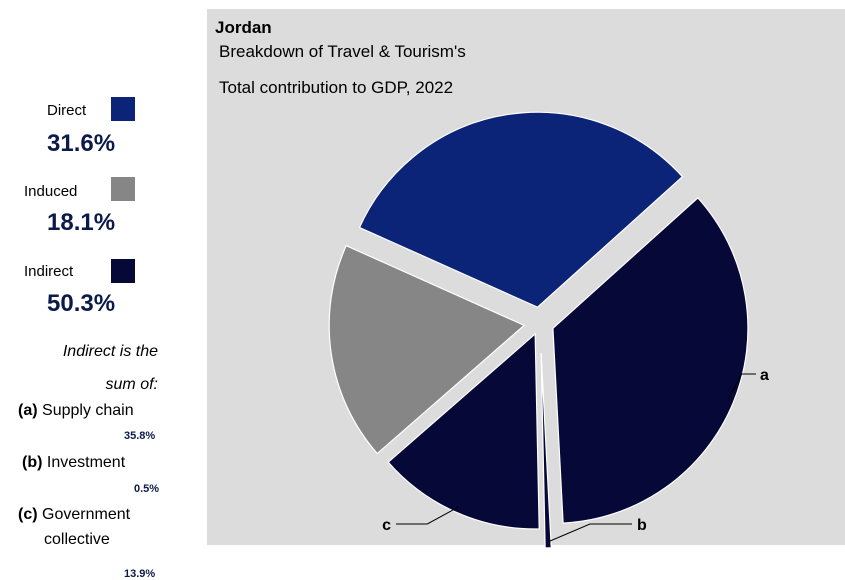  Describe the element at coordinates (81, 143) in the screenshot. I see `legend-direct-value: 31.6%` at that location.